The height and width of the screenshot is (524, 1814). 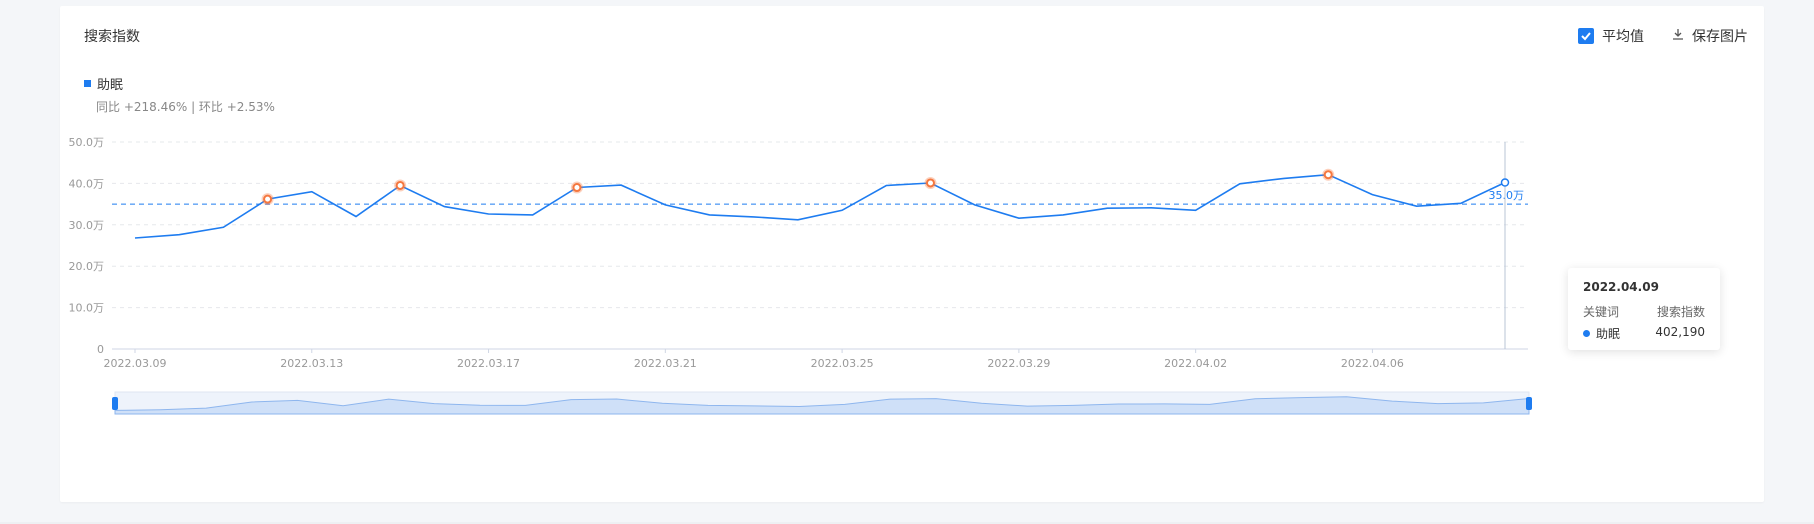 What do you see at coordinates (820, 206) in the screenshot?
I see `series-line` at bounding box center [820, 206].